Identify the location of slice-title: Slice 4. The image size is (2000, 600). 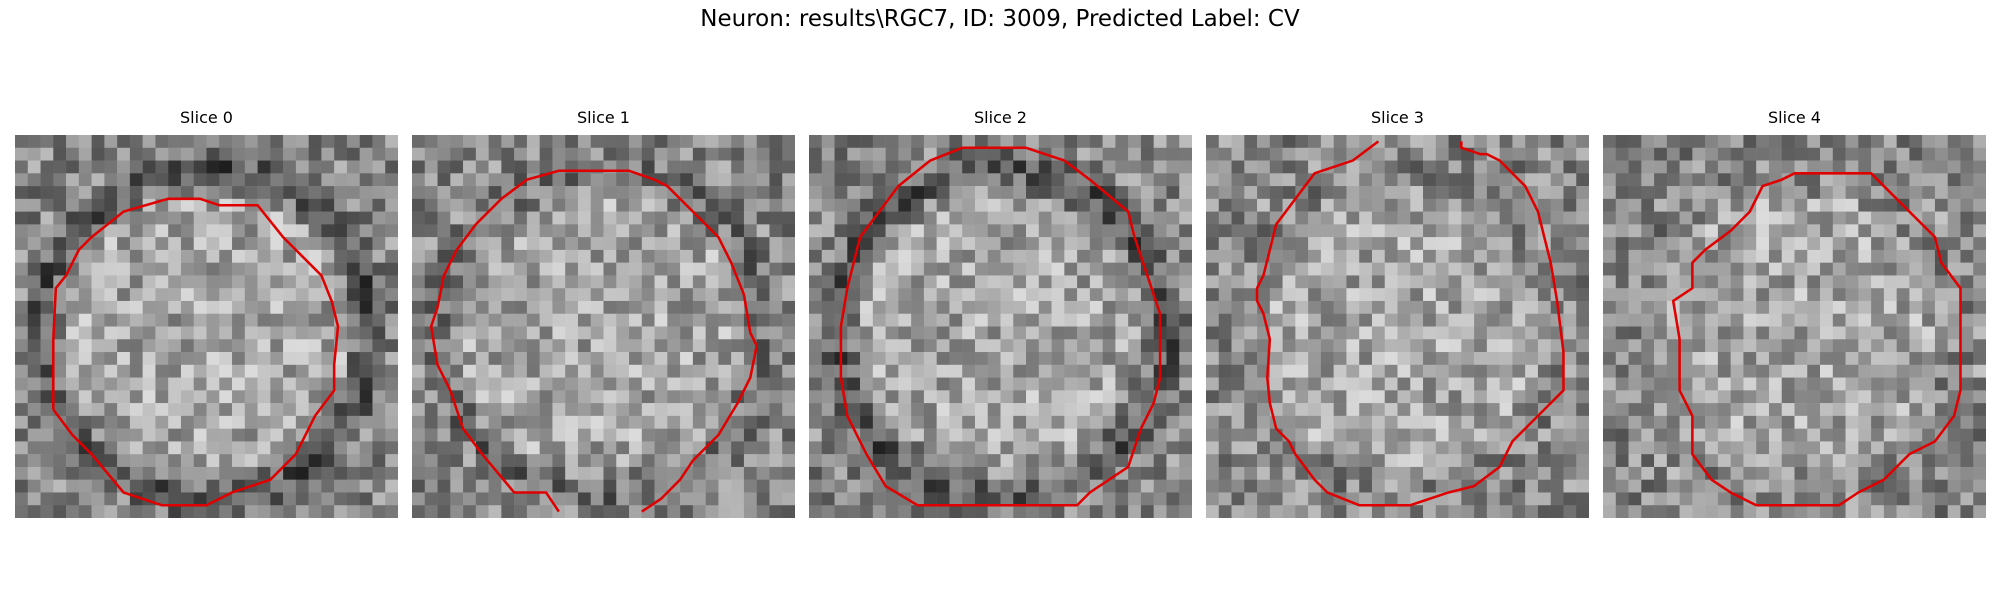
(1794, 117).